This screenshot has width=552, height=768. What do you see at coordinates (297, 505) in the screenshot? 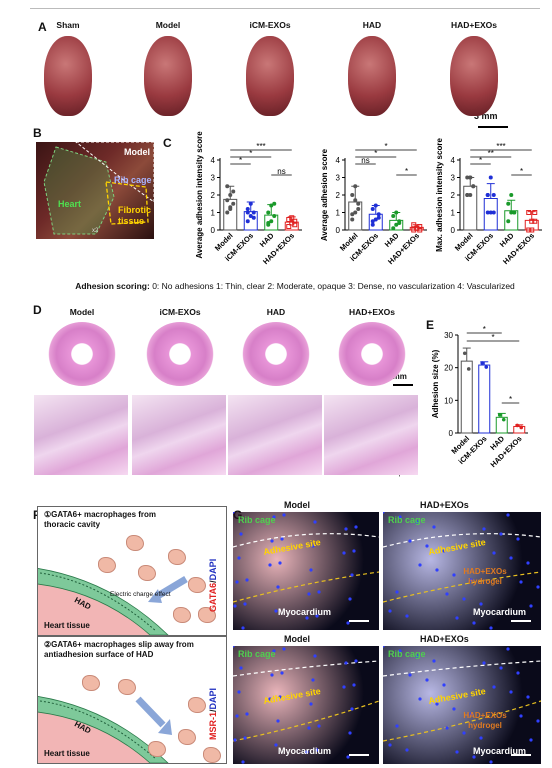
I see `g-col-title-model-1: Model` at bounding box center [297, 505].